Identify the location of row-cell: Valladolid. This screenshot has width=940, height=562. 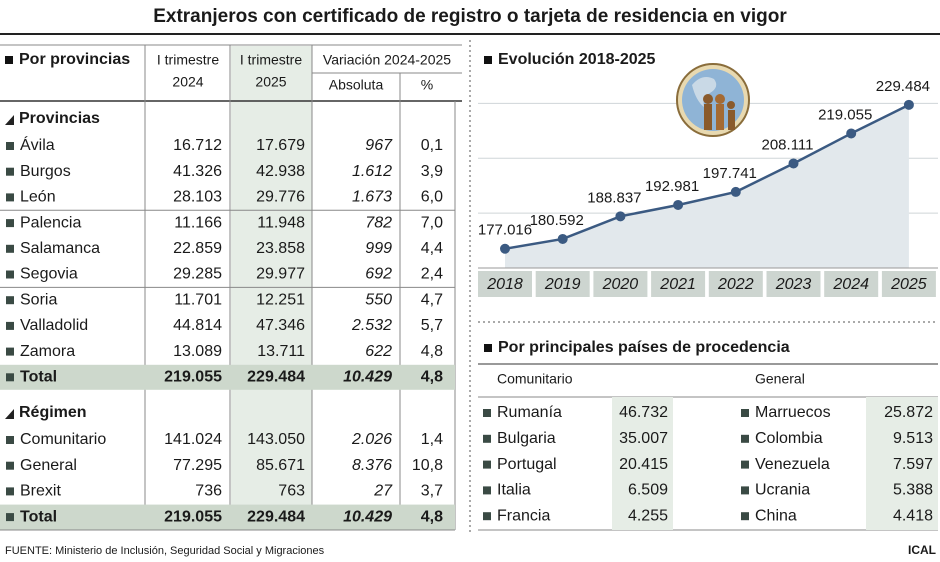
(54, 325).